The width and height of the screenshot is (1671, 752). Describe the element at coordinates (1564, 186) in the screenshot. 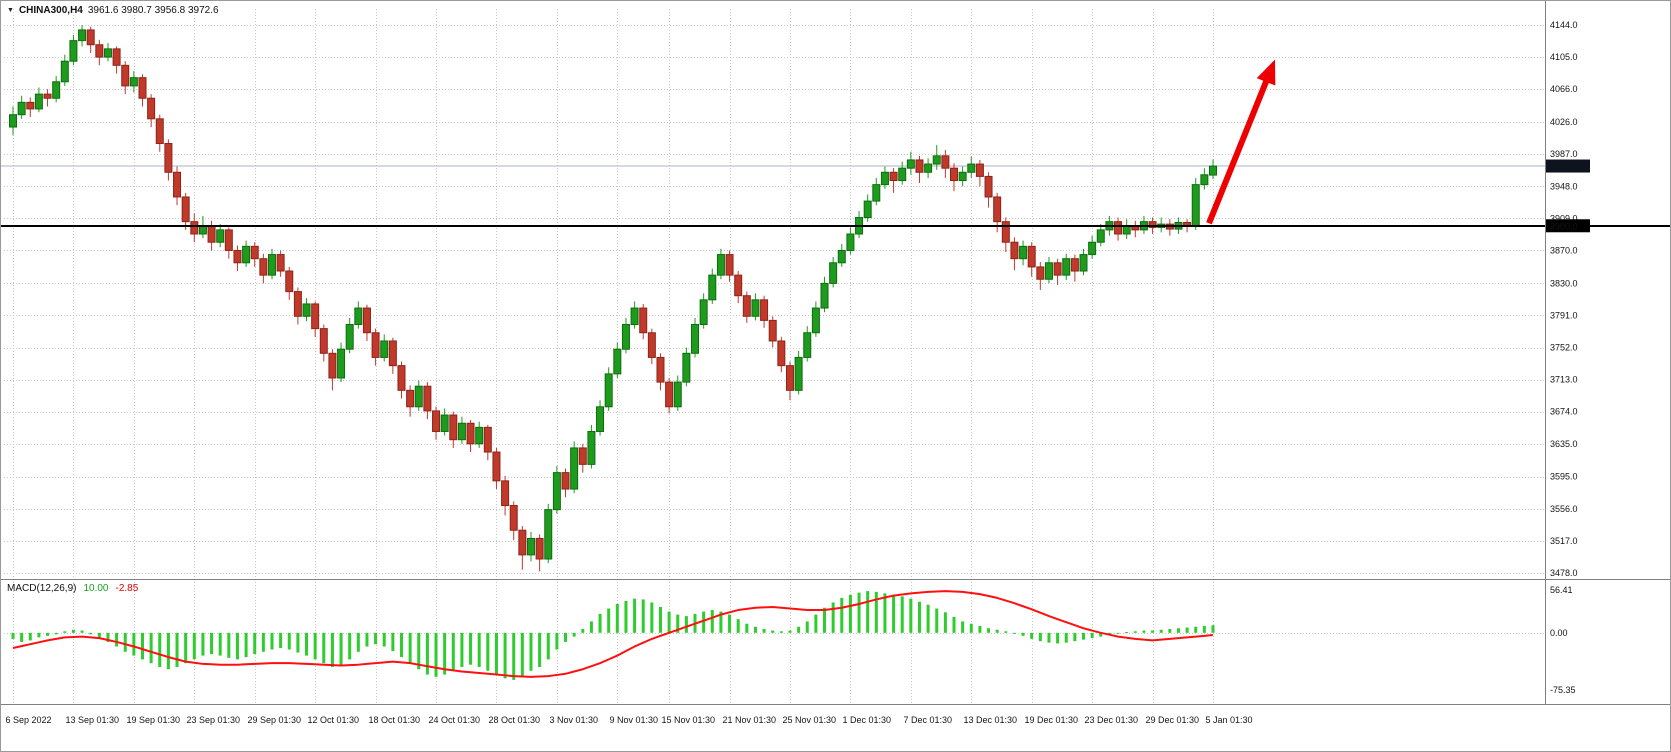

I see `price-tick-label: 3948.0` at that location.